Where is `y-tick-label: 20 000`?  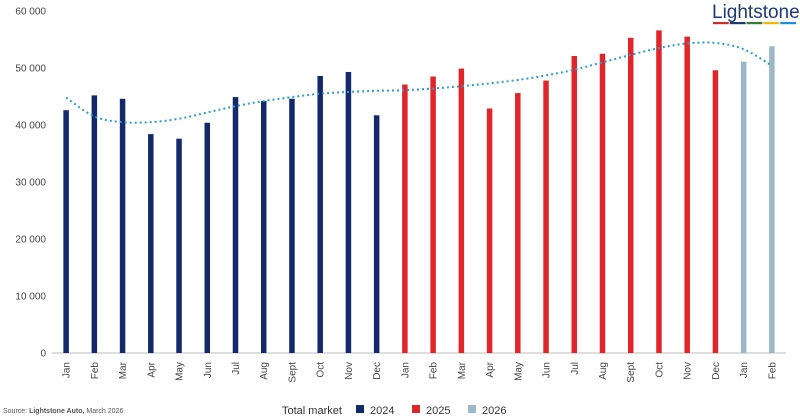
y-tick-label: 20 000 is located at coordinates (30, 240).